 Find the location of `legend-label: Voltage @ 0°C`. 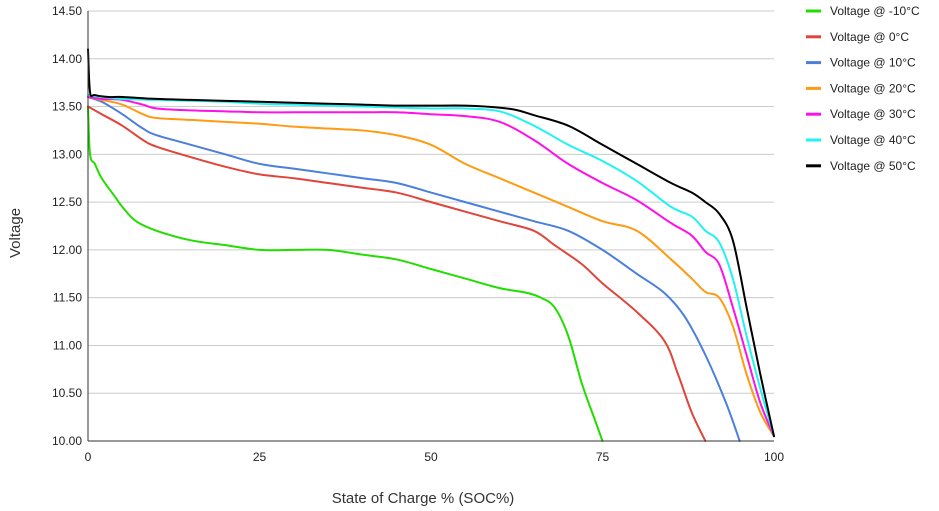

legend-label: Voltage @ 0°C is located at coordinates (869, 37).